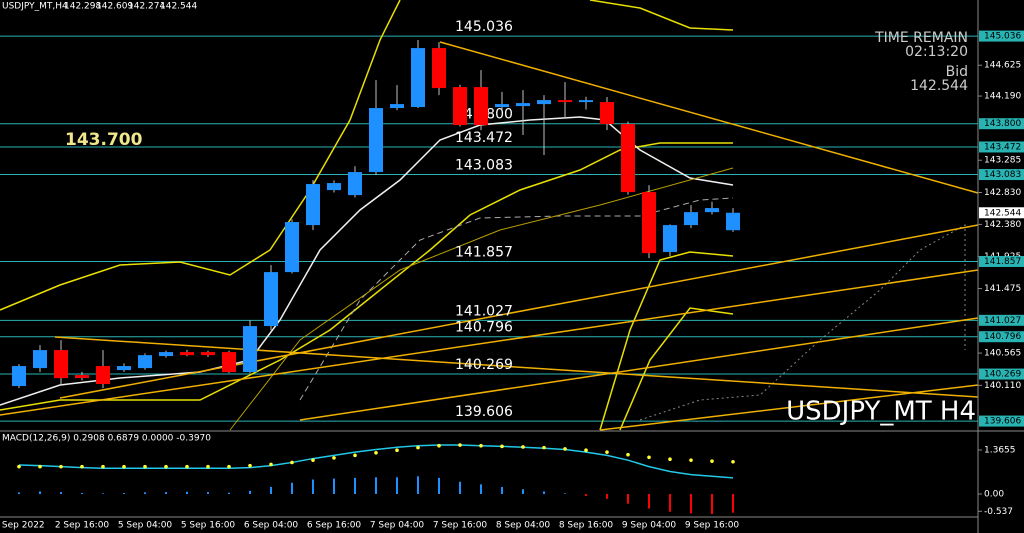 The width and height of the screenshot is (1024, 533). I want to click on y-tick-label: 144.190, so click(1002, 97).